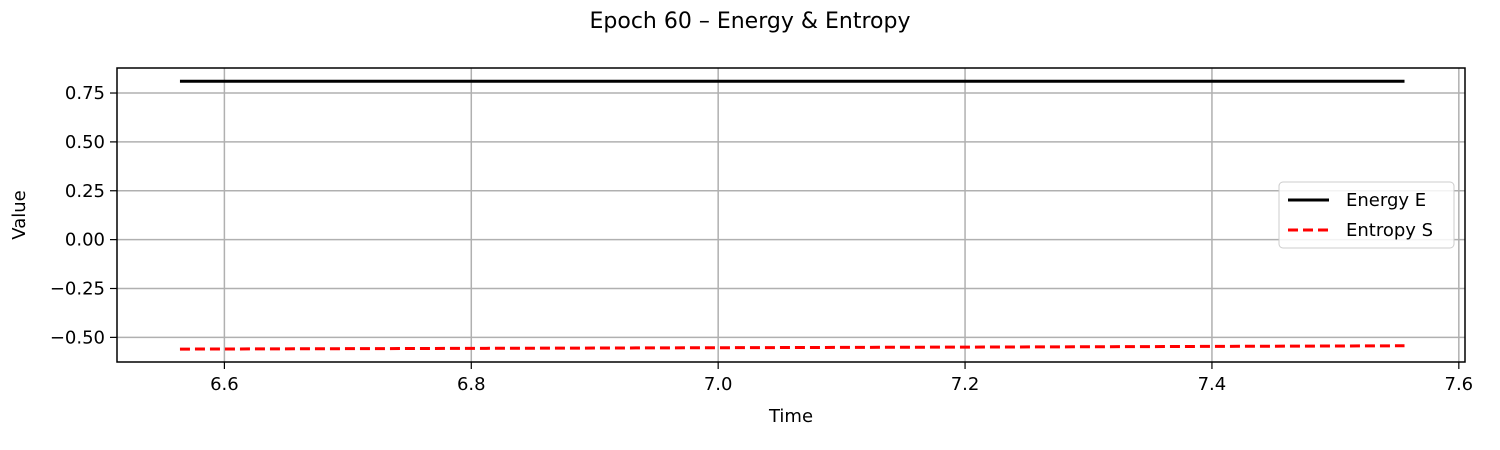 The image size is (1500, 450). Describe the element at coordinates (85, 93) in the screenshot. I see `y-tick-label: 0.75` at that location.